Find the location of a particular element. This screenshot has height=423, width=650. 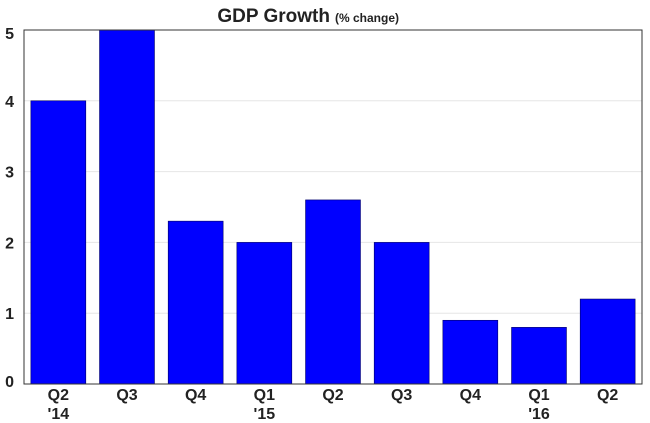

chart-subtitle: (% change) is located at coordinates (367, 18).